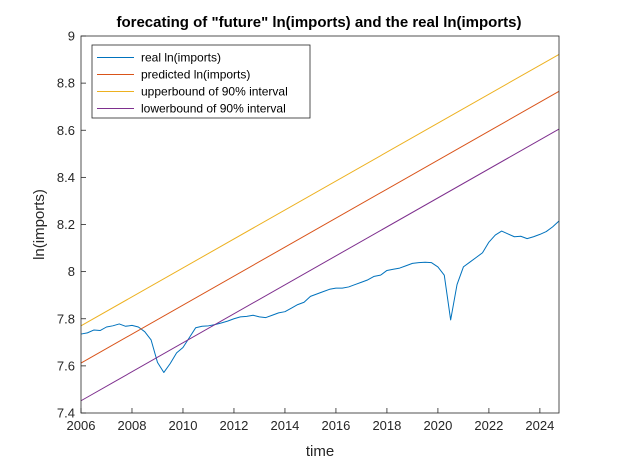 The width and height of the screenshot is (619, 464). Describe the element at coordinates (66, 365) in the screenshot. I see `y-tick-label: 7.6` at that location.